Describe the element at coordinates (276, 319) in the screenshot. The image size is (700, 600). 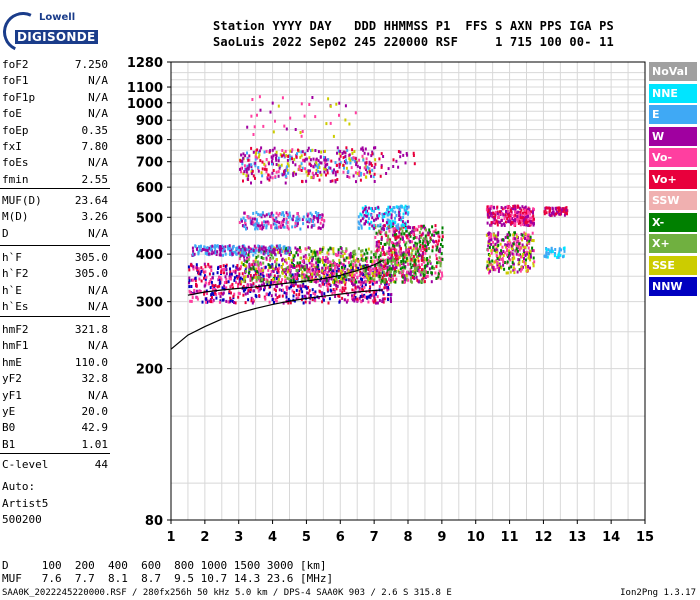
I see `electron-density-profile-line` at that location.